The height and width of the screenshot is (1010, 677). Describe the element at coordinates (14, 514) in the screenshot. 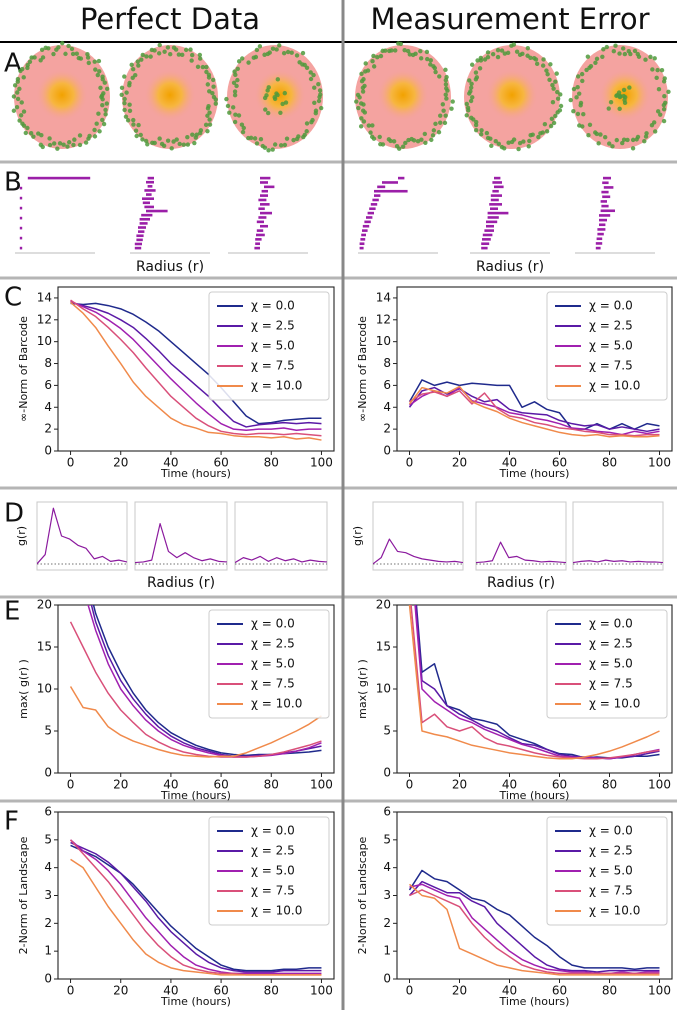

I see `panel-label: D` at that location.